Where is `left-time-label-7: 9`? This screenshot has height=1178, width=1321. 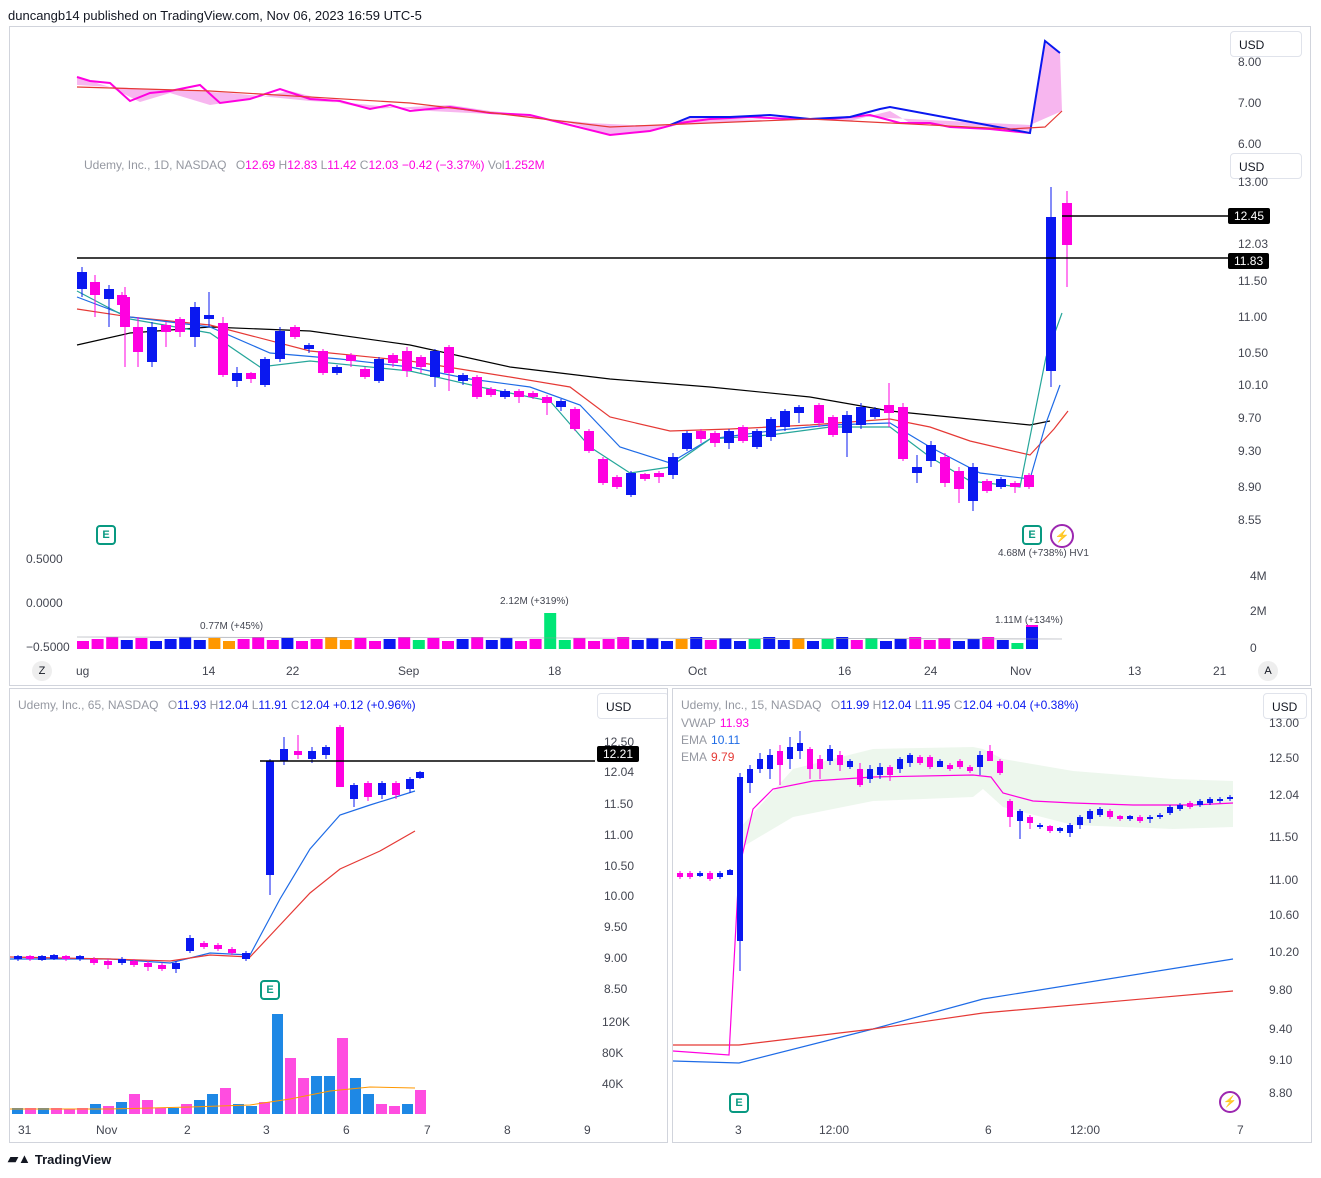 left-time-label-7: 9 is located at coordinates (587, 1130).